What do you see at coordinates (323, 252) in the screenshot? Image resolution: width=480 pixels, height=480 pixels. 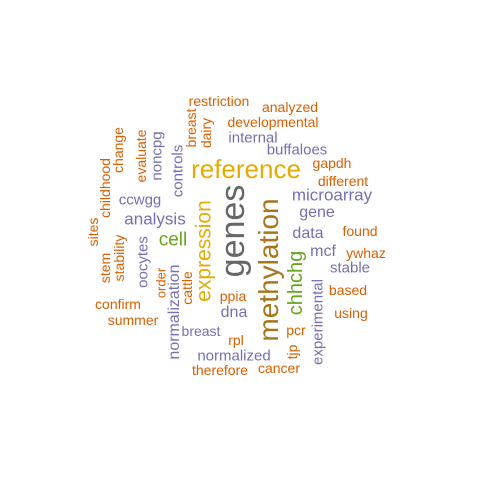 I see `word-mcf: mcf` at bounding box center [323, 252].